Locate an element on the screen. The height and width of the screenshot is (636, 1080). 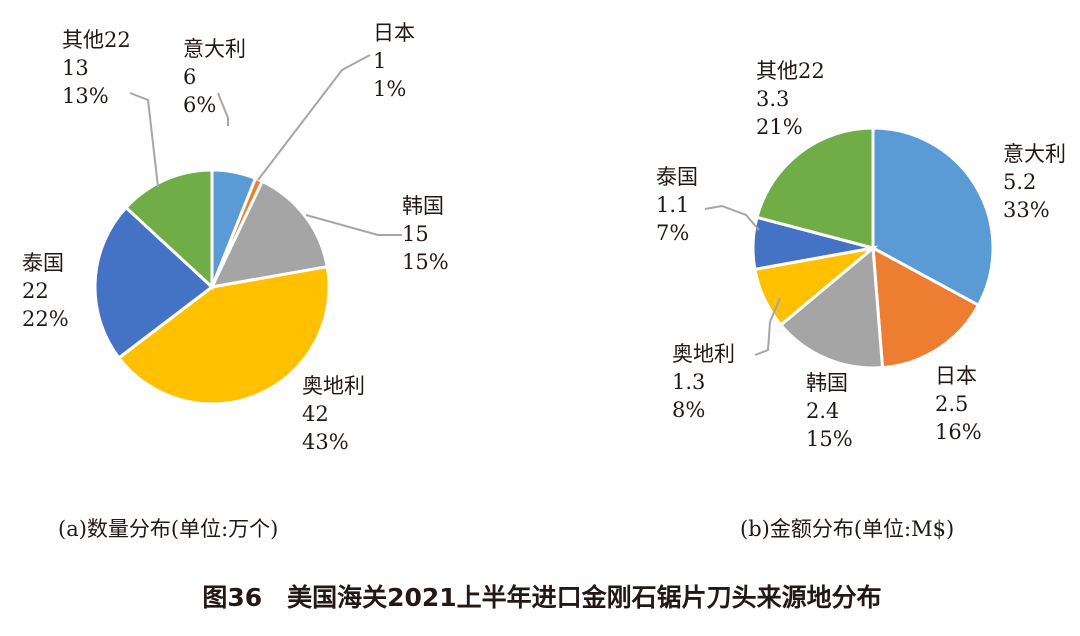
label-korea-value: 2.4 is located at coordinates (822, 411).